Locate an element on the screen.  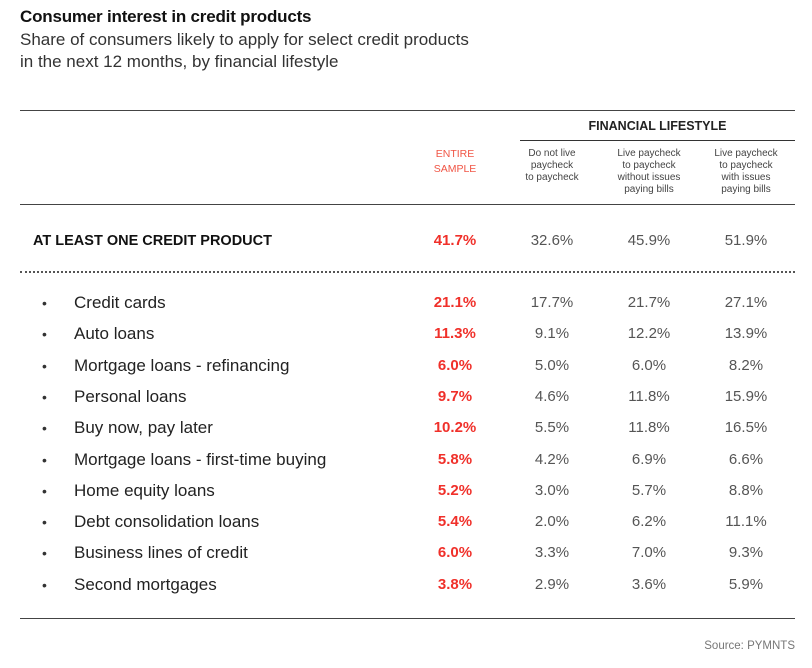
value-column-1: 32.6% is located at coordinates (552, 240).